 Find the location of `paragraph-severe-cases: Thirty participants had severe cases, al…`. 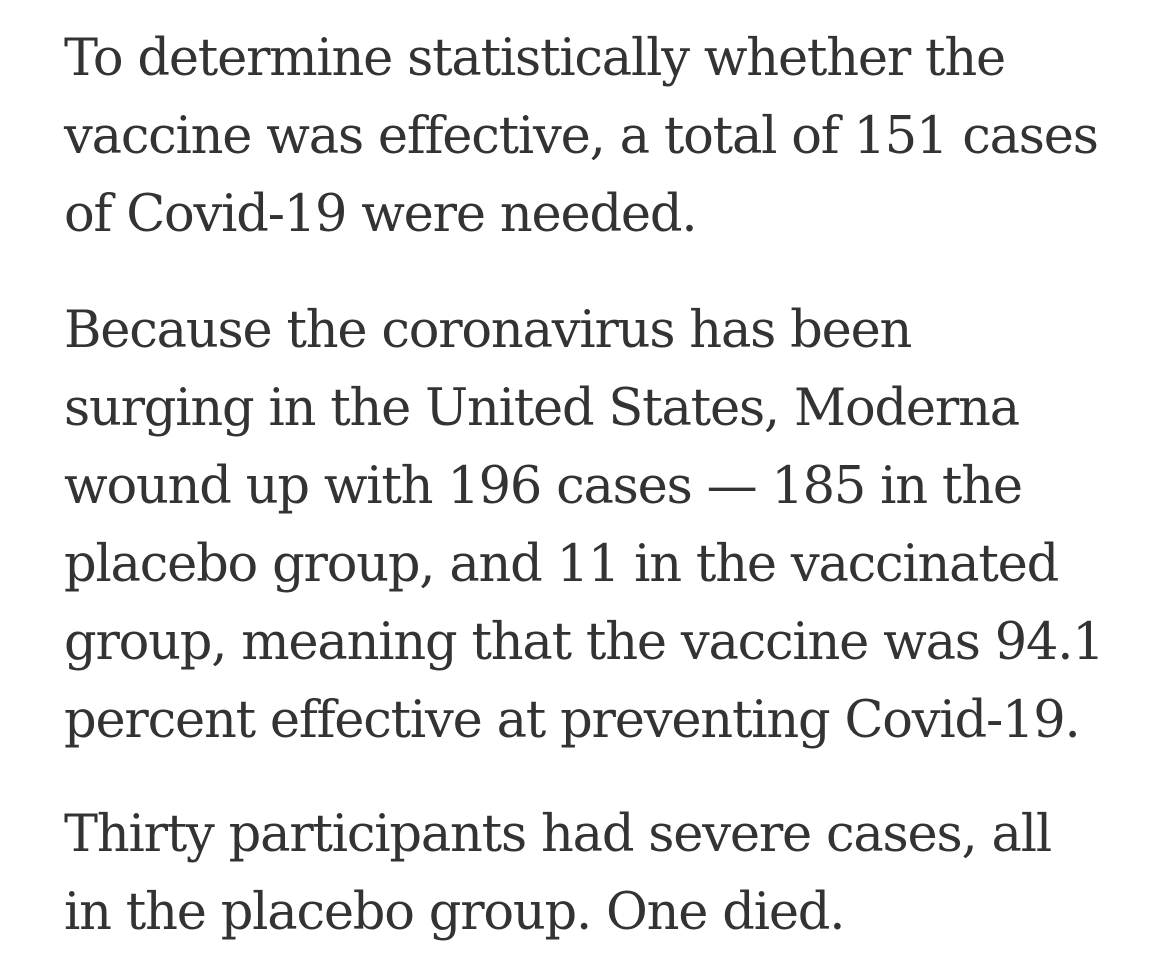

paragraph-severe-cases: Thirty participants had severe cases, al… is located at coordinates (558, 874).